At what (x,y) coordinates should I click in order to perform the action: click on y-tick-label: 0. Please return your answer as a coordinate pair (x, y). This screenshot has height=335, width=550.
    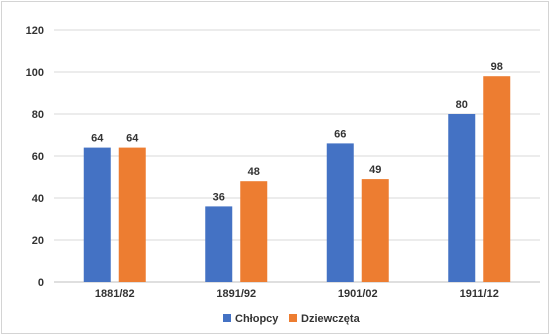
    Looking at the image, I should click on (41, 283).